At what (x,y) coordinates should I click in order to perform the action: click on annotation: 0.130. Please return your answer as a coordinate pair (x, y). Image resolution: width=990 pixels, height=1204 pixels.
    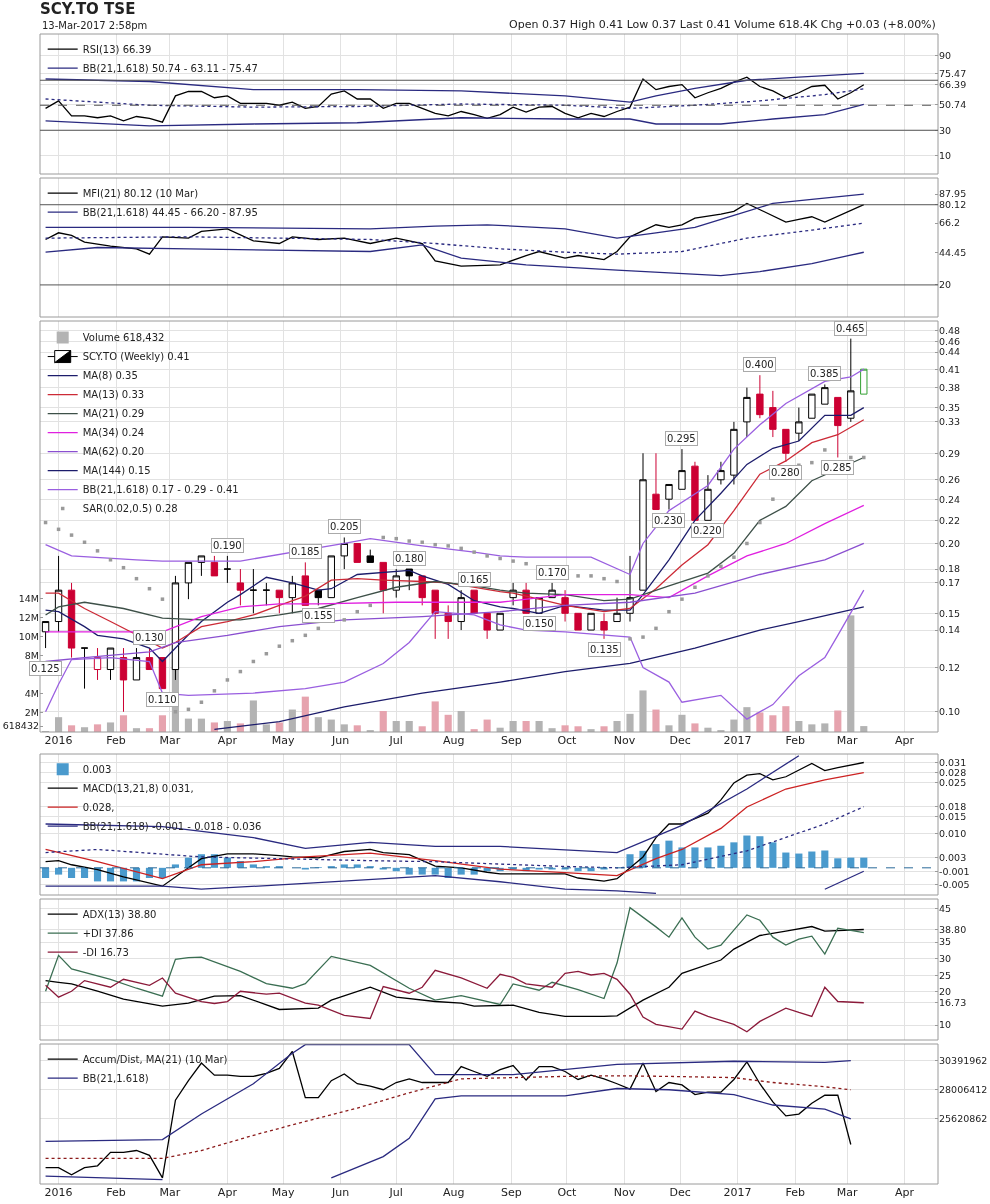
    Looking at the image, I should click on (149, 637).